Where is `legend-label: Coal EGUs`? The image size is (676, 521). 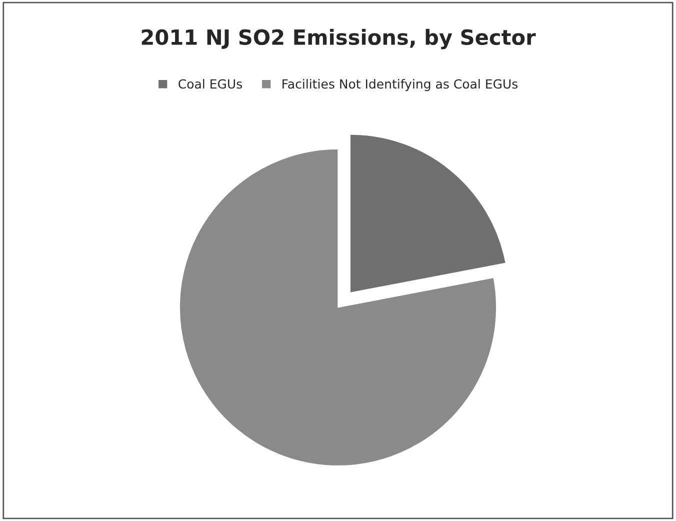
legend-label: Coal EGUs is located at coordinates (210, 83).